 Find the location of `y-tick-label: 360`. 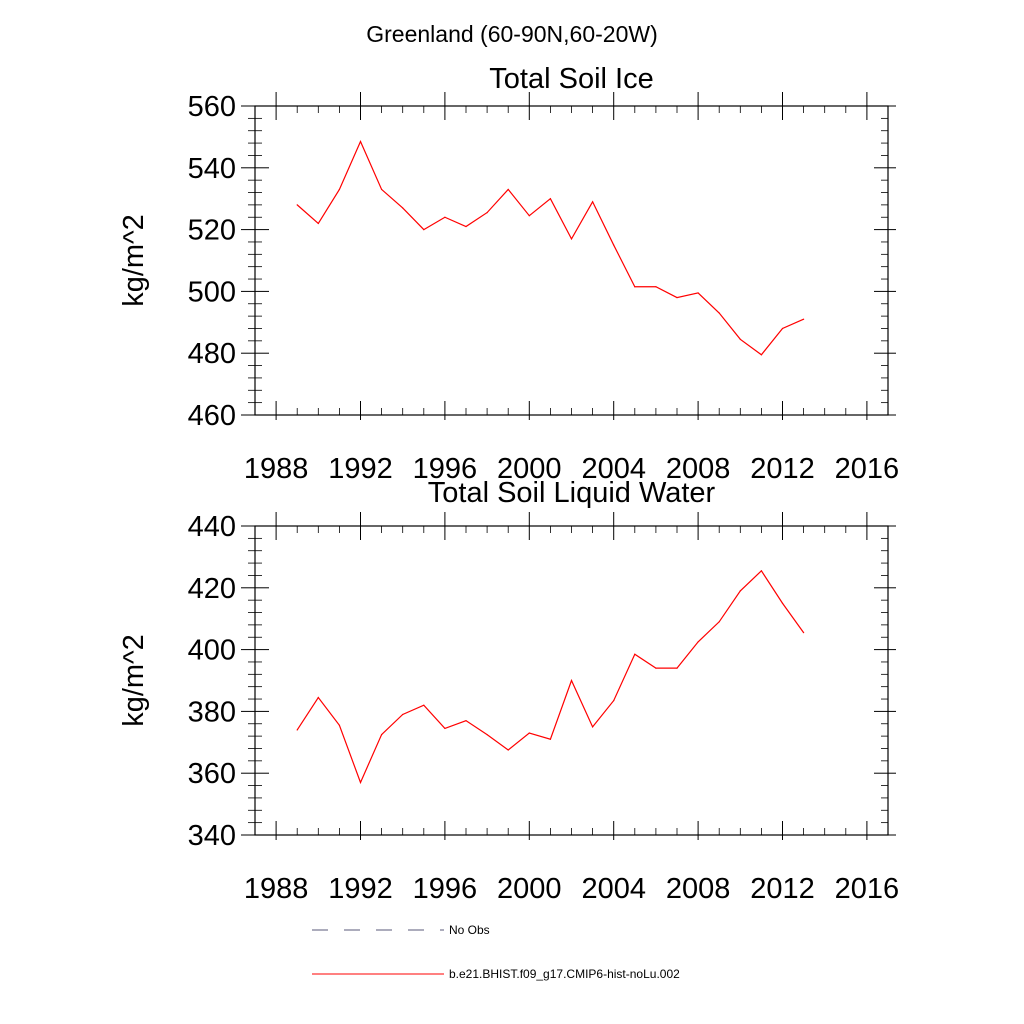

y-tick-label: 360 is located at coordinates (212, 774).